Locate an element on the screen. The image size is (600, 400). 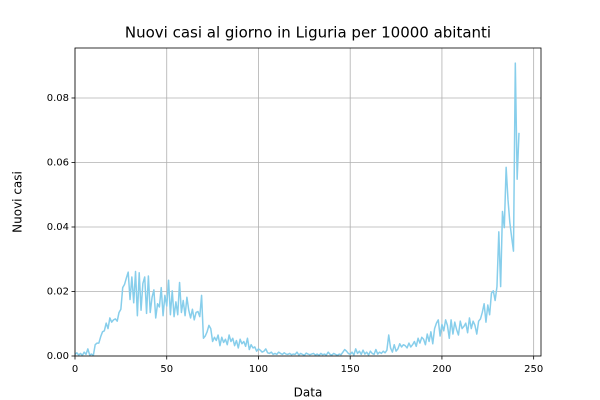
y-tick-label: 0.08 is located at coordinates (58, 98).